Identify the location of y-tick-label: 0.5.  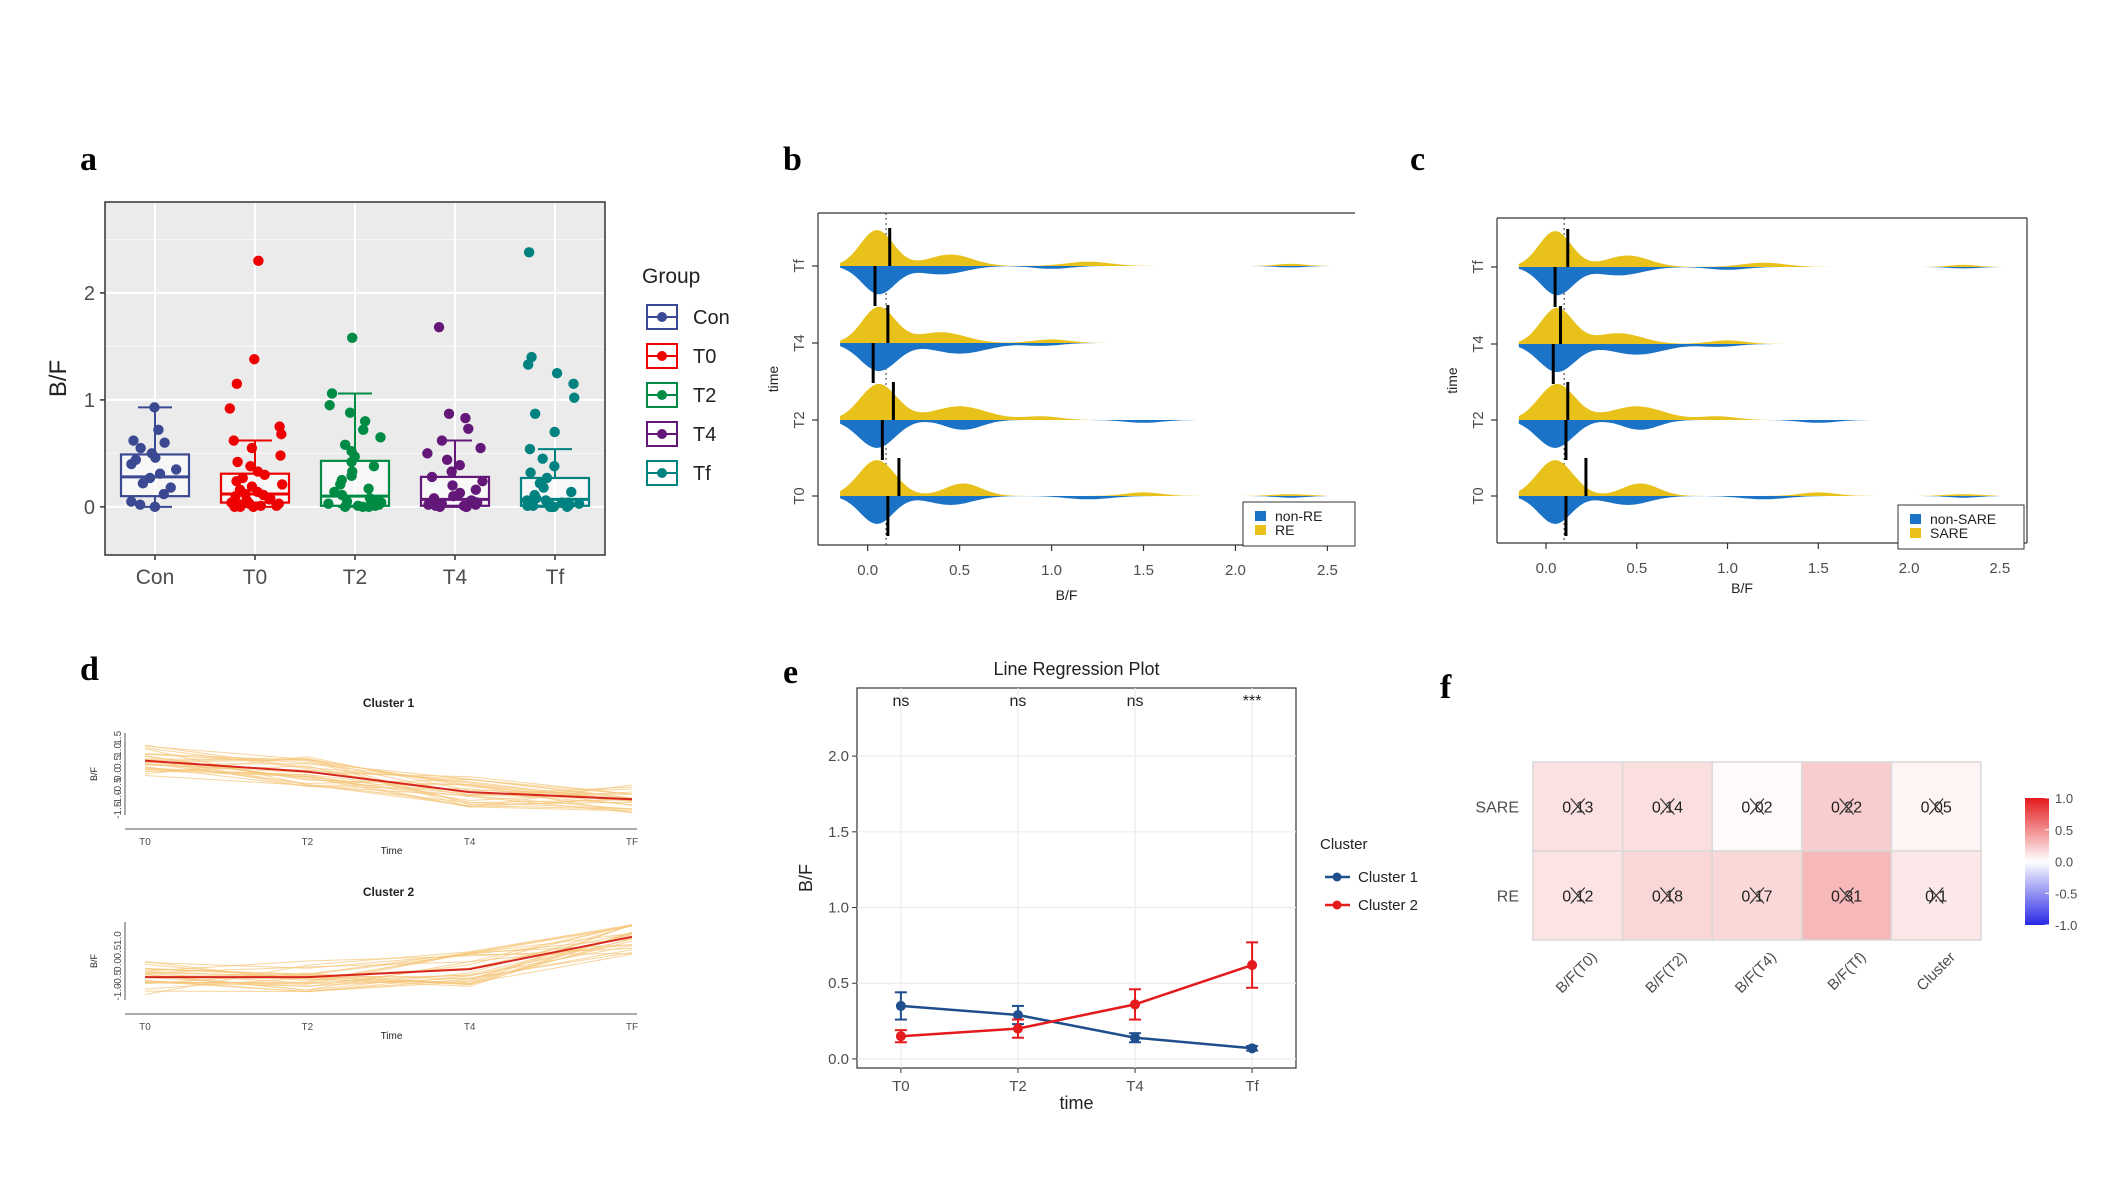
(118, 762).